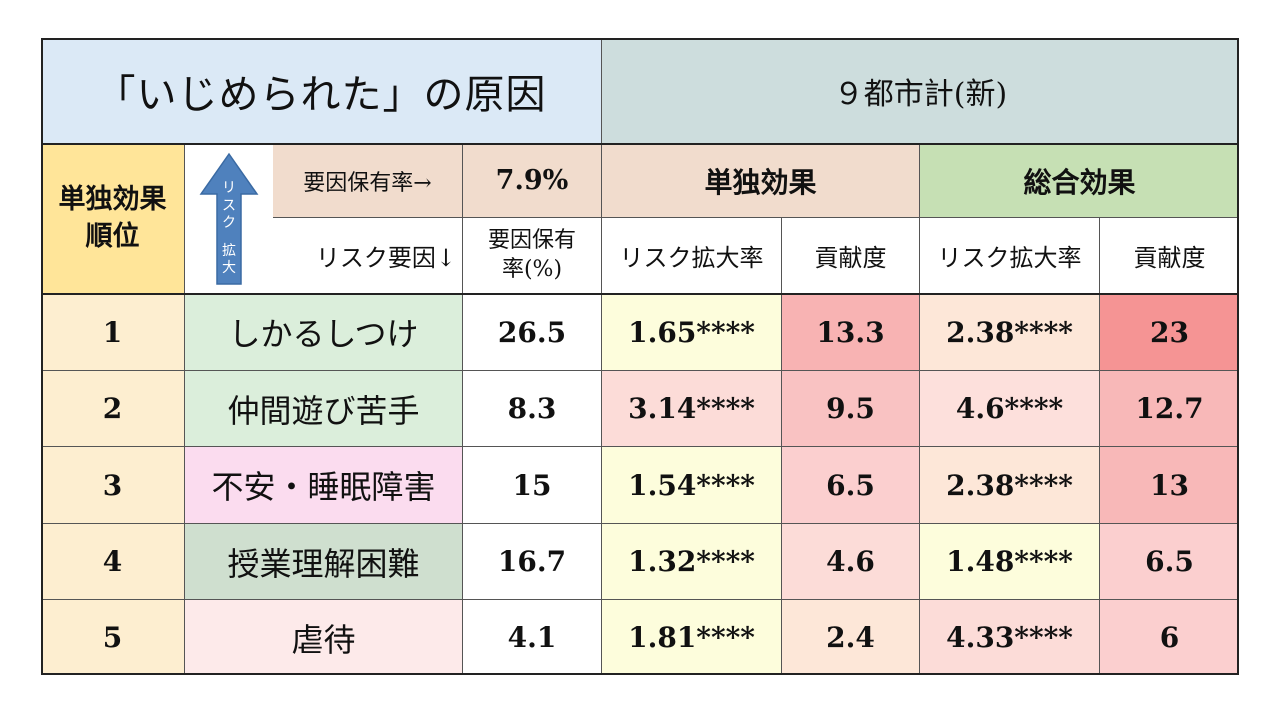 This screenshot has width=1280, height=720. I want to click on factor-cell: 不安・睡眠障害, so click(324, 485).